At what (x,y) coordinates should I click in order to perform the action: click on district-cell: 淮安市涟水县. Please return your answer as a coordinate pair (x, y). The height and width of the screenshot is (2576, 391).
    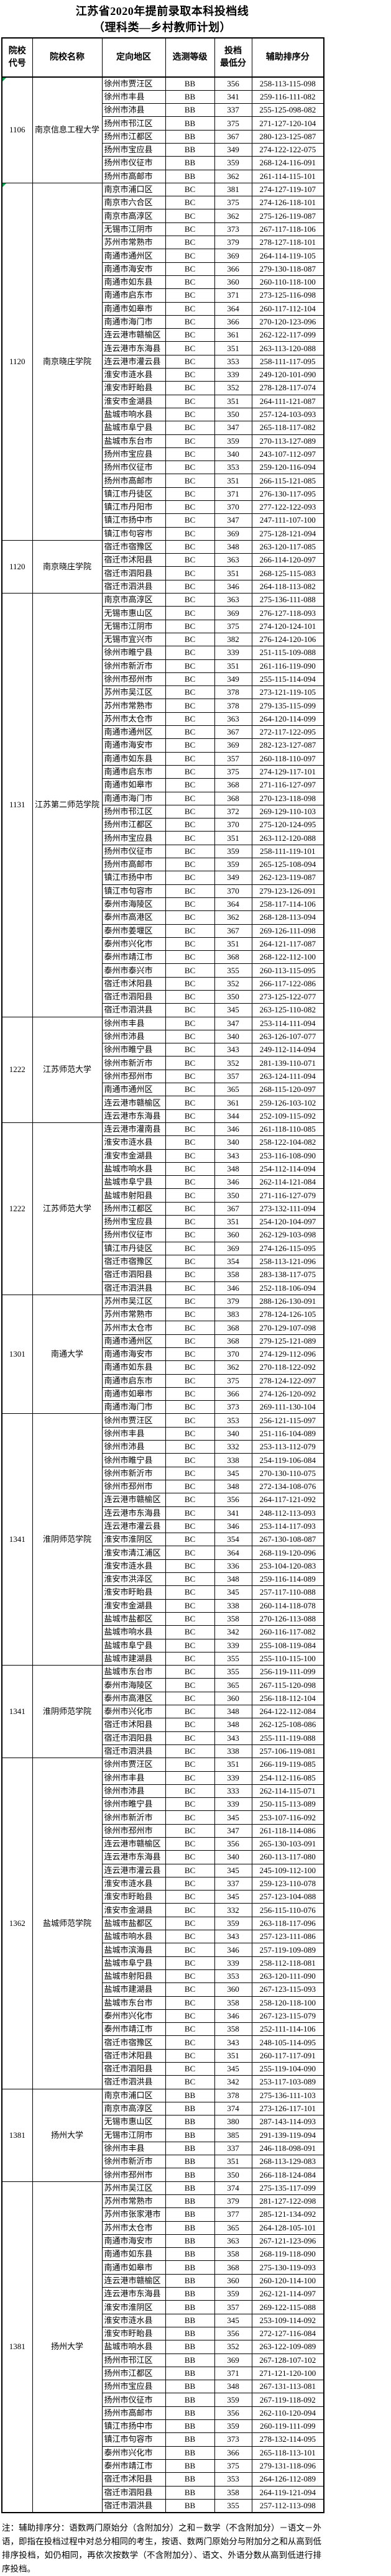
    Looking at the image, I should click on (133, 1883).